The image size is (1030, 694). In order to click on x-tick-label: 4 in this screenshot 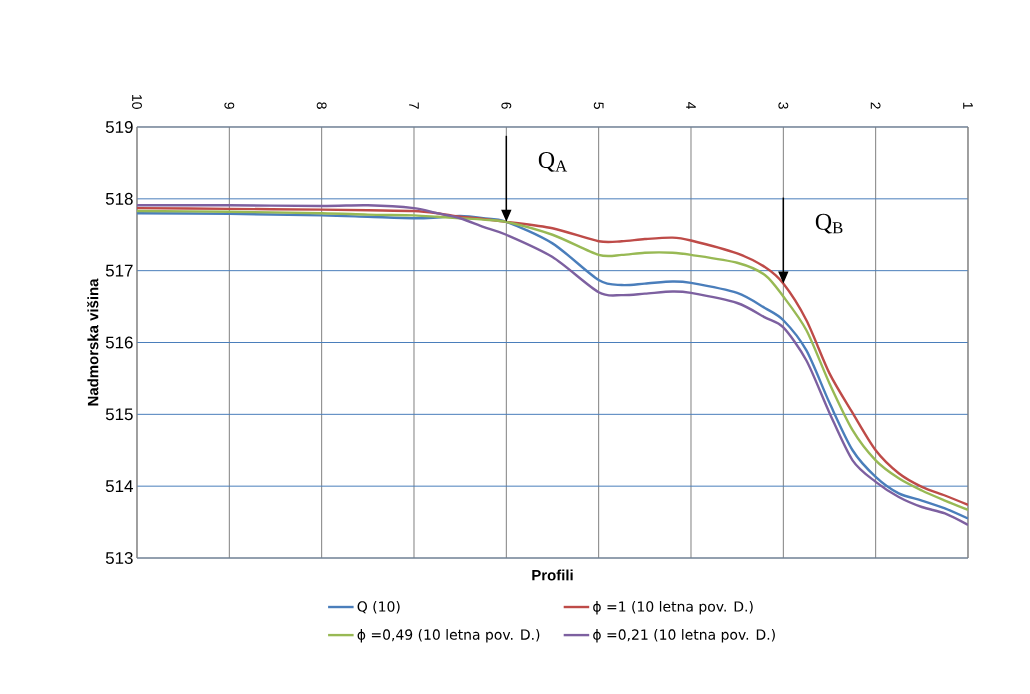, I will do `click(691, 106)`.